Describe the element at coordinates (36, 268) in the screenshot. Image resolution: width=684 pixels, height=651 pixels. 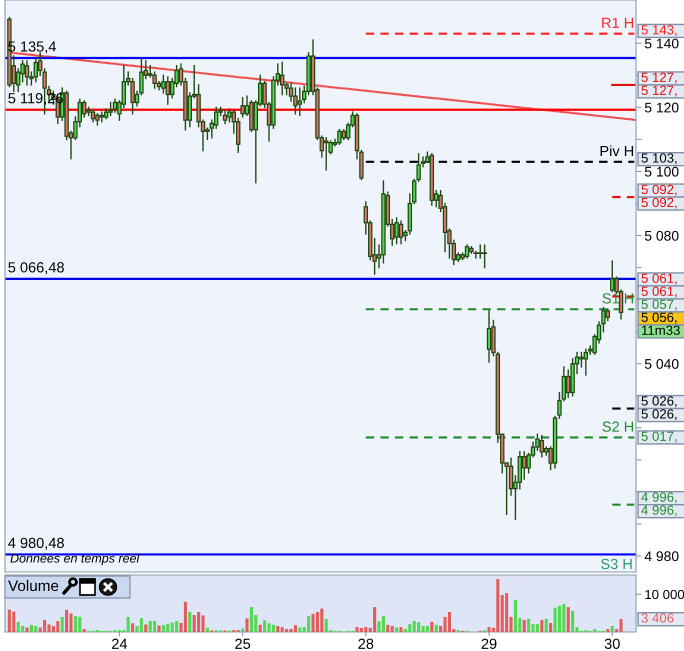
I see `ref-line-label: 5 066,48` at that location.